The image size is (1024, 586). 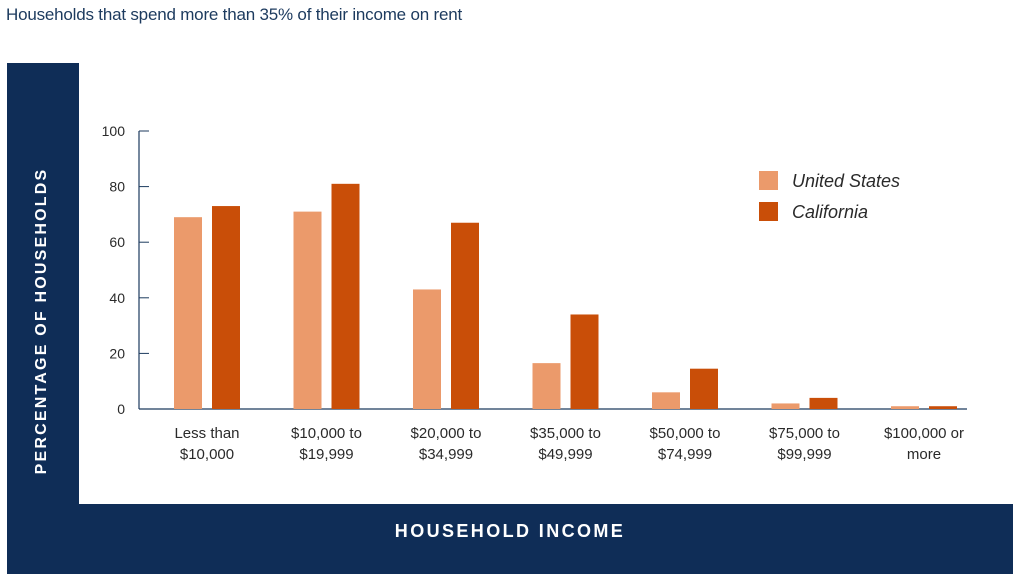 I want to click on x-tick-label: $34,999, so click(x=446, y=454).